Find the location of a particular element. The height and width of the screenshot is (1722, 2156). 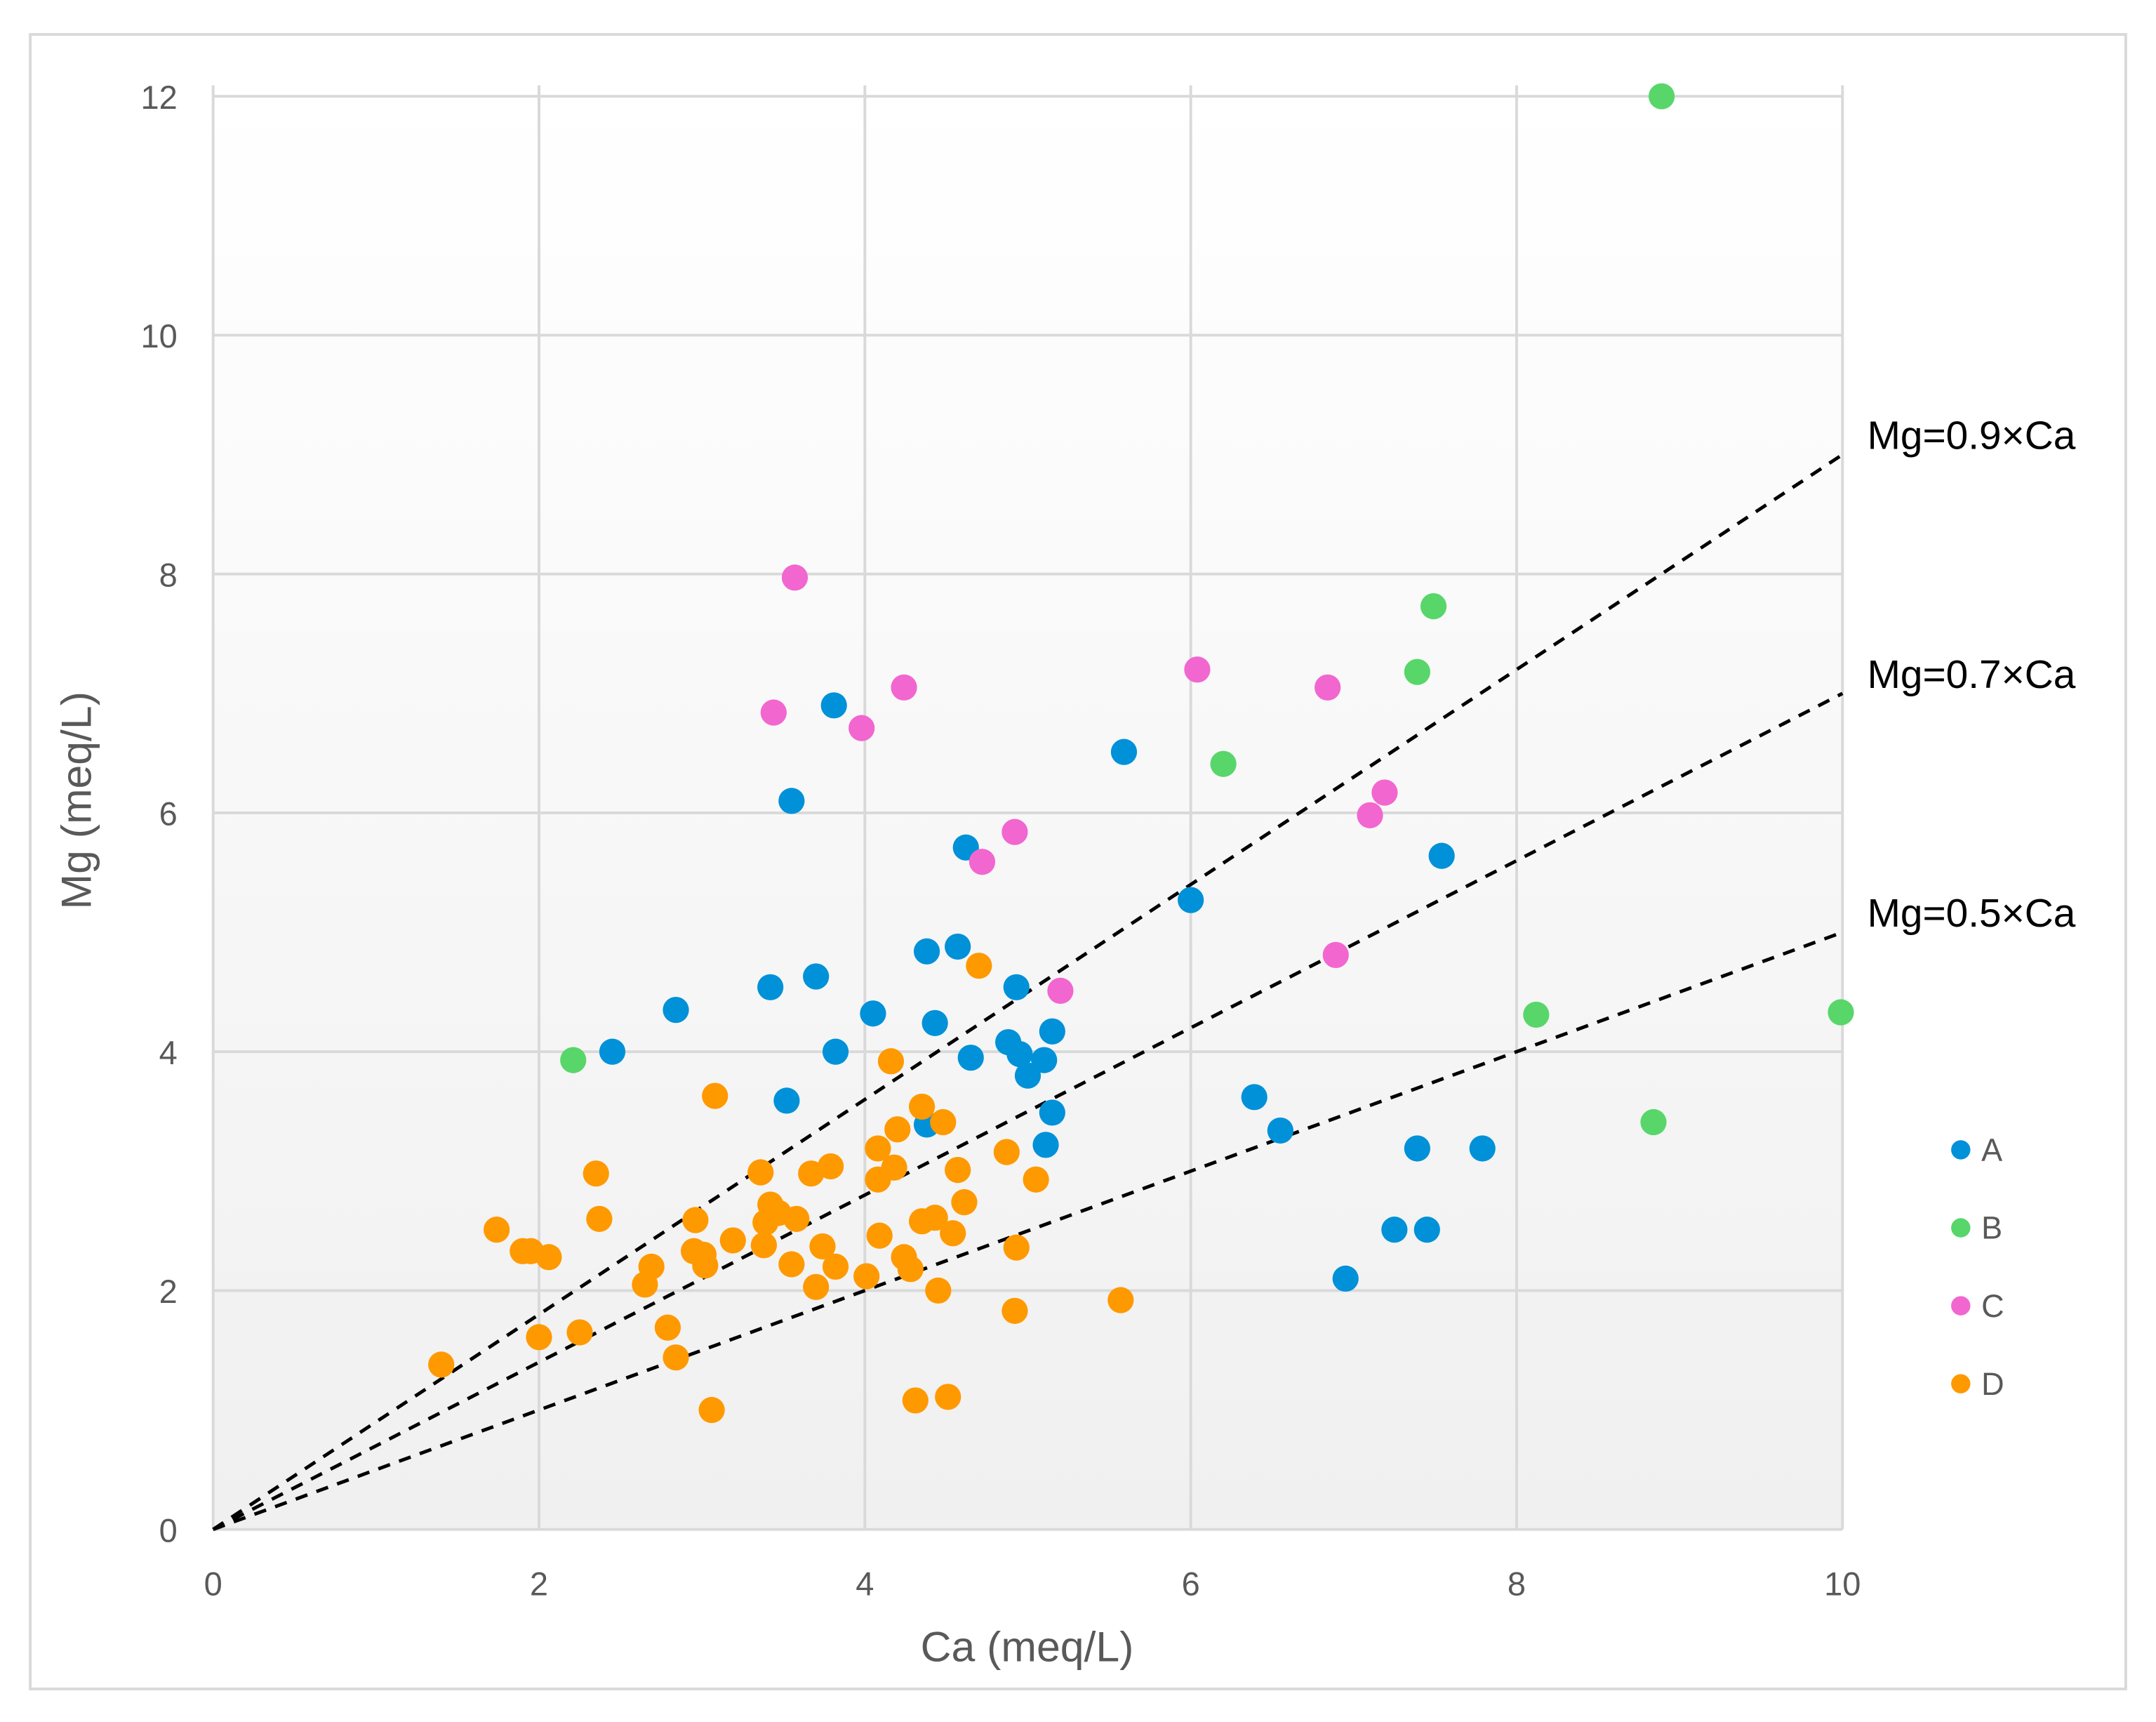

y-tick-label: 8 is located at coordinates (168, 574).